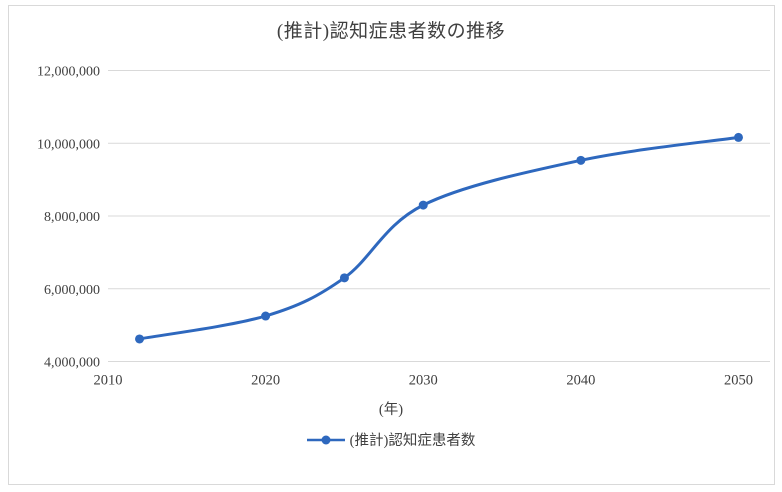  I want to click on x-axis-tick-label: 2010, so click(108, 381).